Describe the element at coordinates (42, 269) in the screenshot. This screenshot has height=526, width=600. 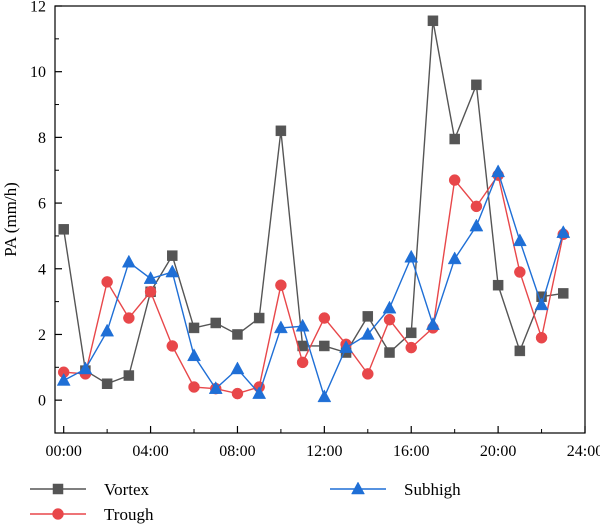
I see `y-tick-label: 4` at that location.